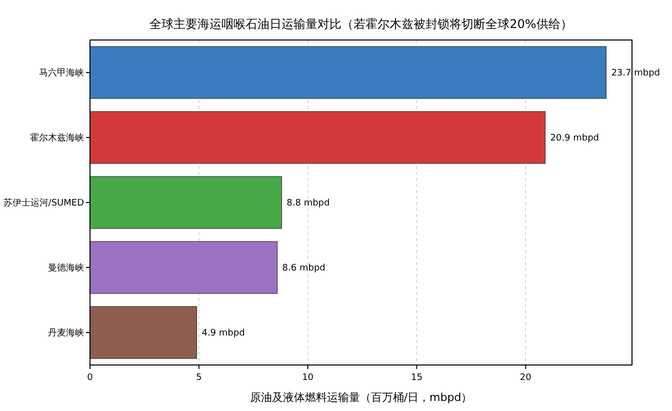 The image size is (672, 411). Describe the element at coordinates (304, 269) in the screenshot. I see `data-label: 8.6 mbpd` at that location.